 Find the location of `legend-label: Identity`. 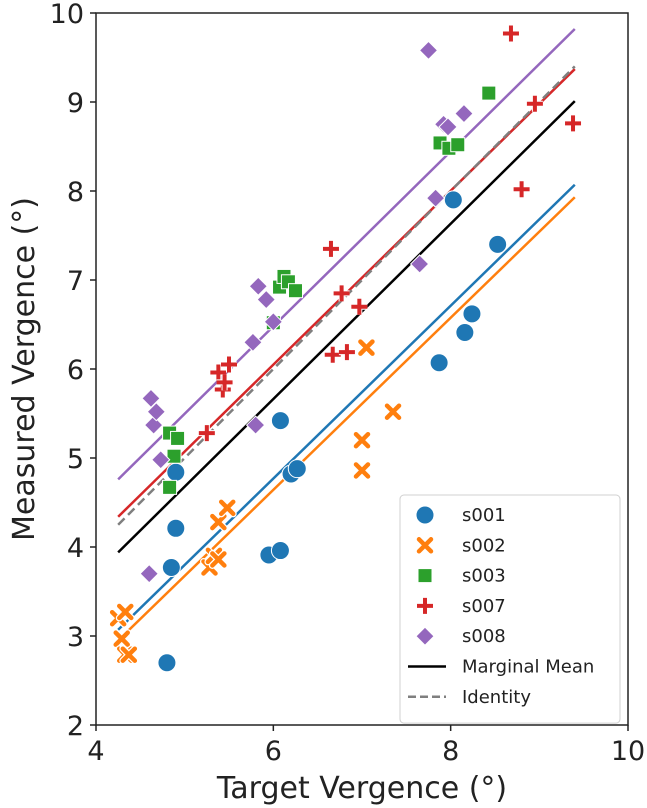

legend-label: Identity is located at coordinates (496, 697).